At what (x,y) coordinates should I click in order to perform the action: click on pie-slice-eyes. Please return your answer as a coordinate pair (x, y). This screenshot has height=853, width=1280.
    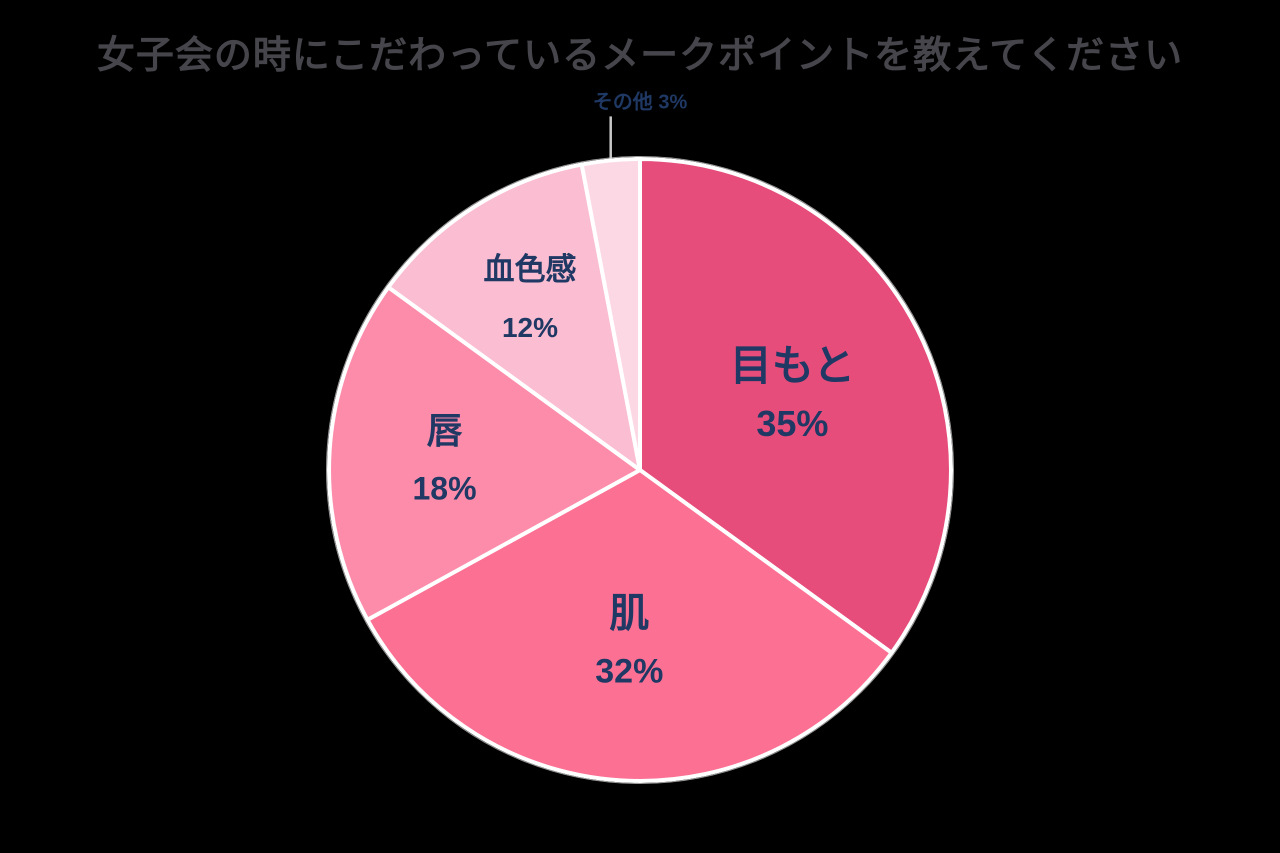
    Looking at the image, I should click on (795, 406).